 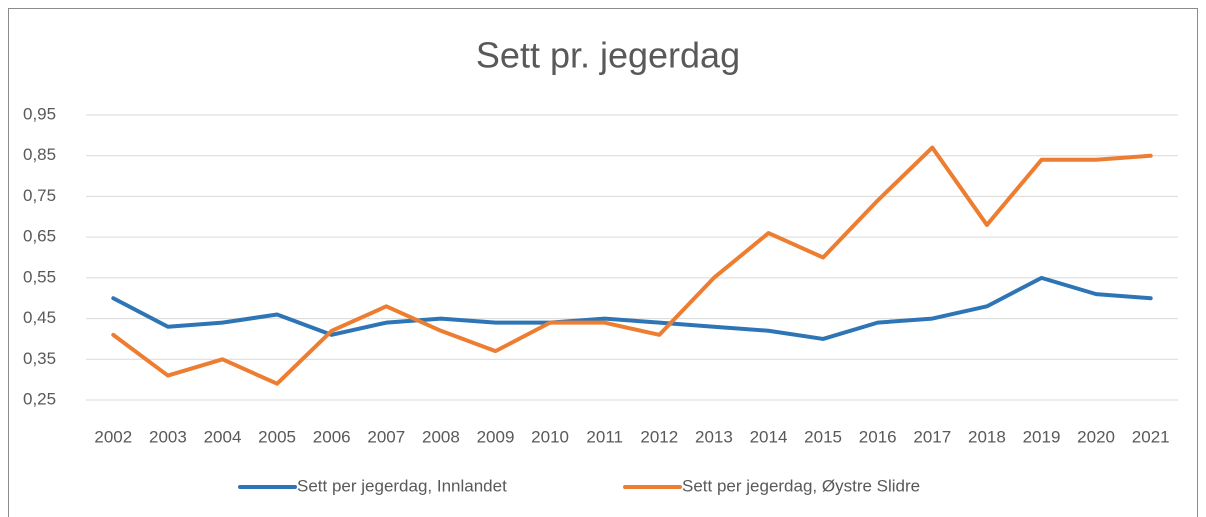 I want to click on x-tick-label: 2013, so click(x=714, y=436).